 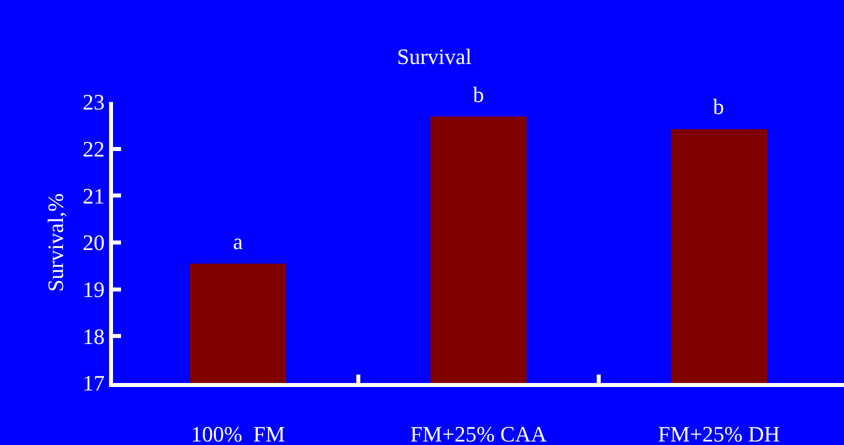 What do you see at coordinates (93, 149) in the screenshot?
I see `y-tick-label: 22` at bounding box center [93, 149].